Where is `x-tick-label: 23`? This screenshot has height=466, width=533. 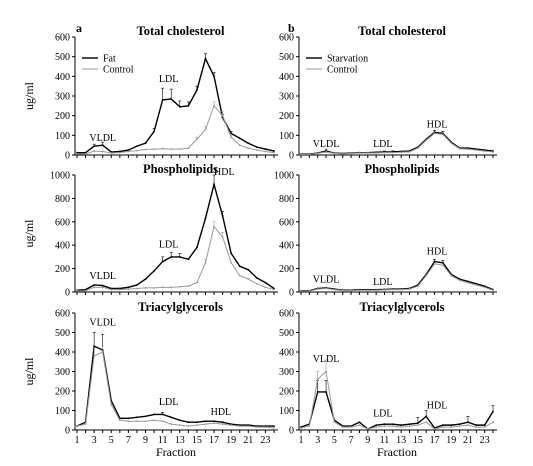 x-tick-label: 23 is located at coordinates (485, 440).